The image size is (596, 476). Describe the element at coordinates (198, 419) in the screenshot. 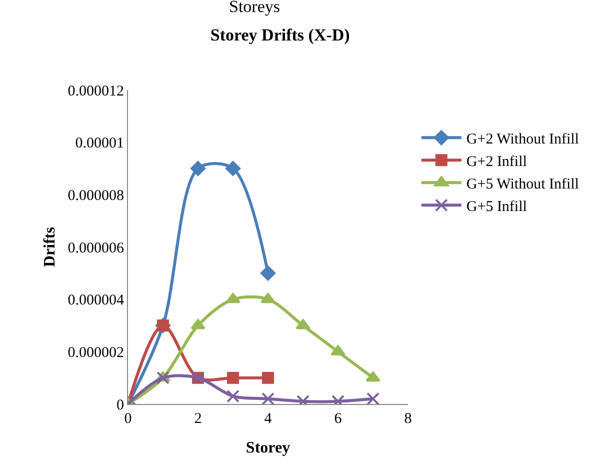

I see `x-tick-label: 2` at that location.